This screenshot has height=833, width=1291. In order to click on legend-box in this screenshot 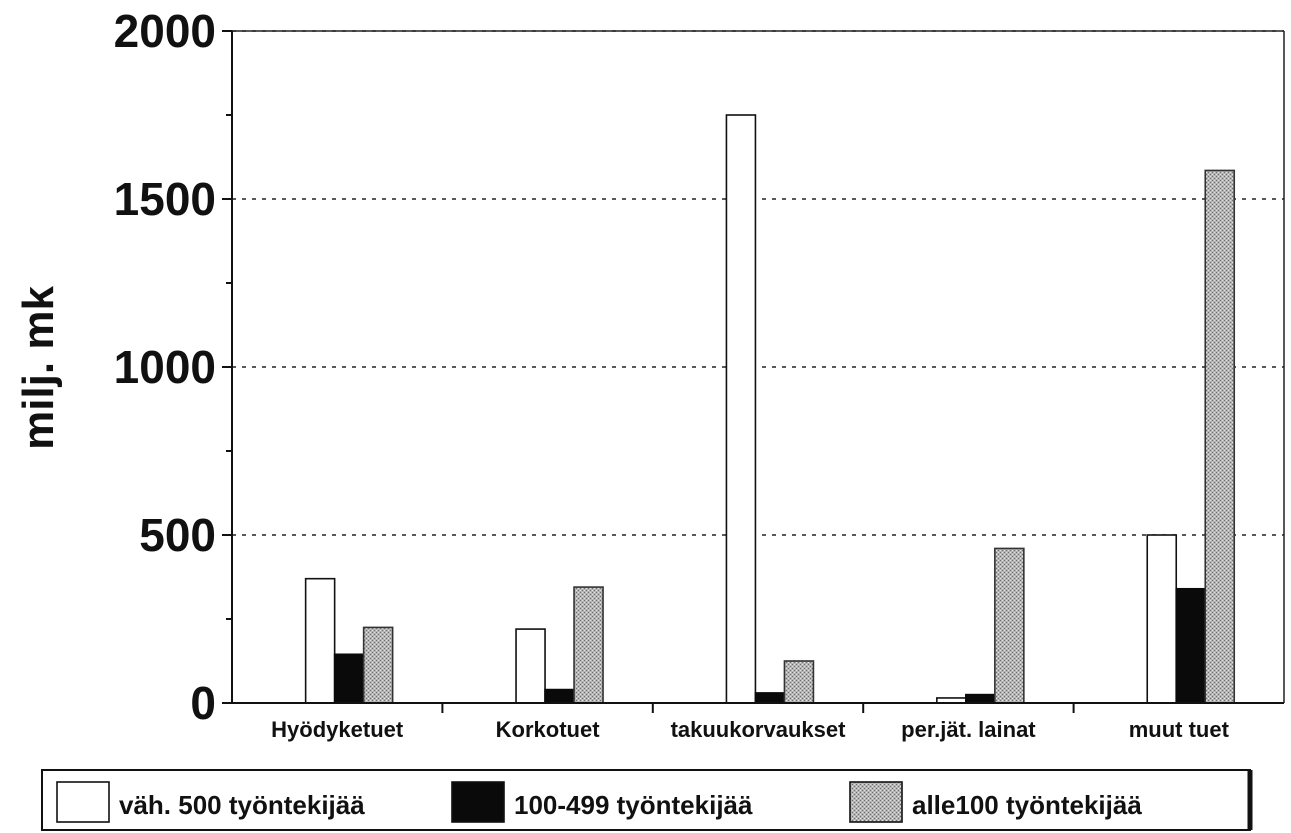, I will do `click(646, 800)`.